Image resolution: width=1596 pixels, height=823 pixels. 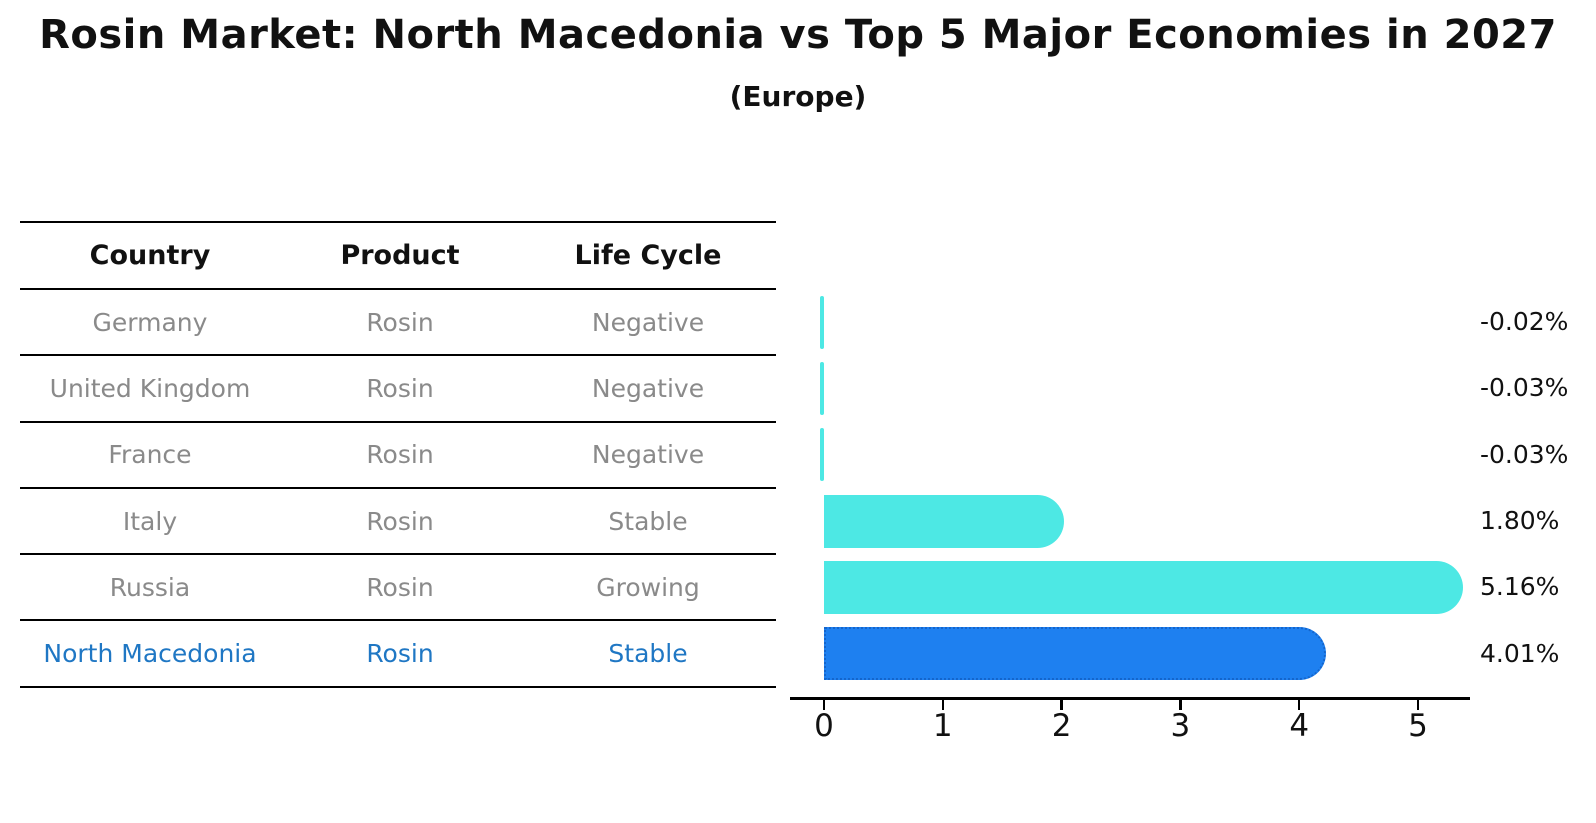 What do you see at coordinates (822, 322) in the screenshot?
I see `bar-germany` at bounding box center [822, 322].